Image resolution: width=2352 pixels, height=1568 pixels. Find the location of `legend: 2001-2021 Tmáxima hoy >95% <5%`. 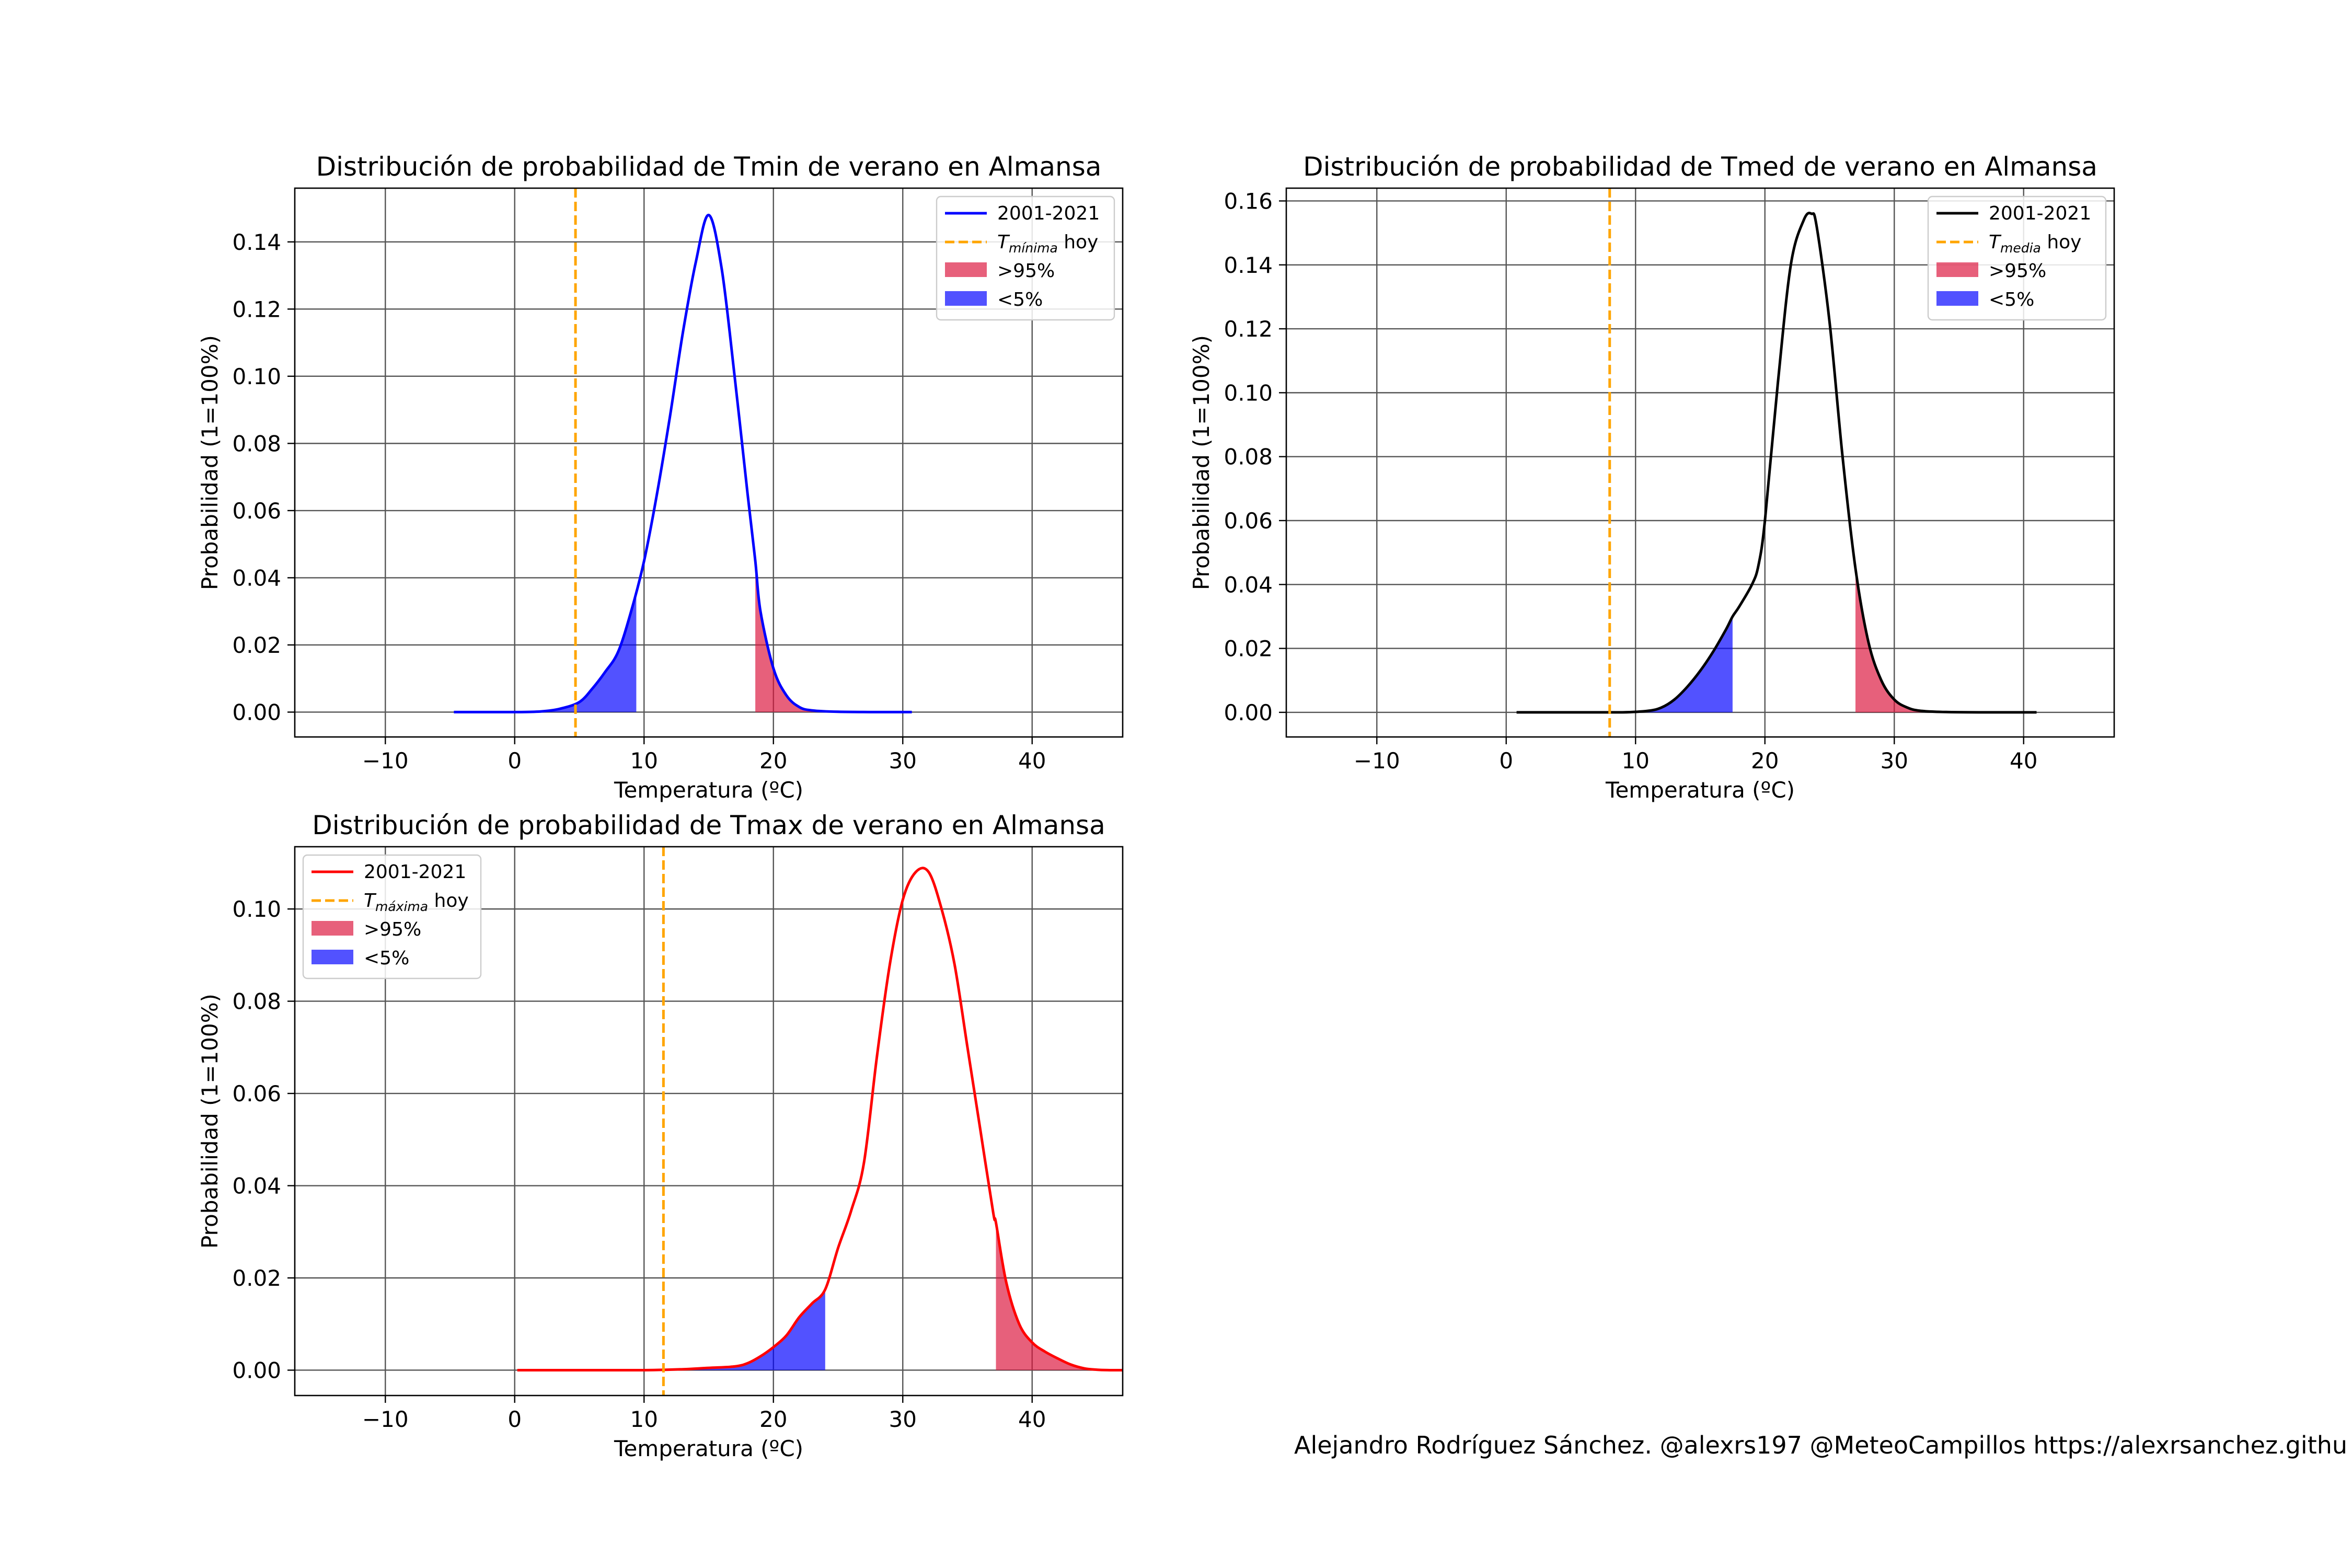

legend: 2001-2021 Tmáxima hoy >95% <5% is located at coordinates (392, 916).